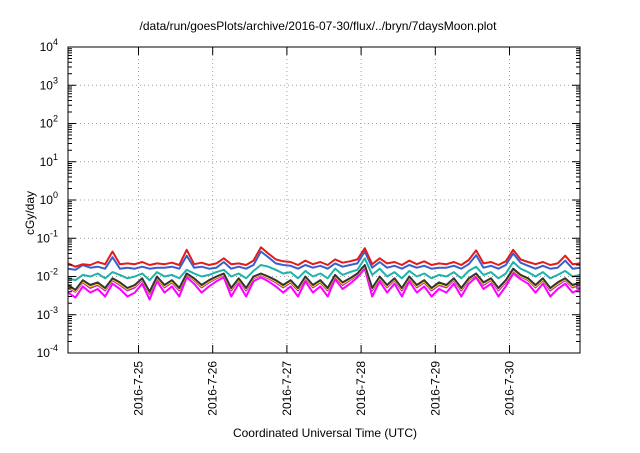  I want to click on data-series, so click(324, 273).